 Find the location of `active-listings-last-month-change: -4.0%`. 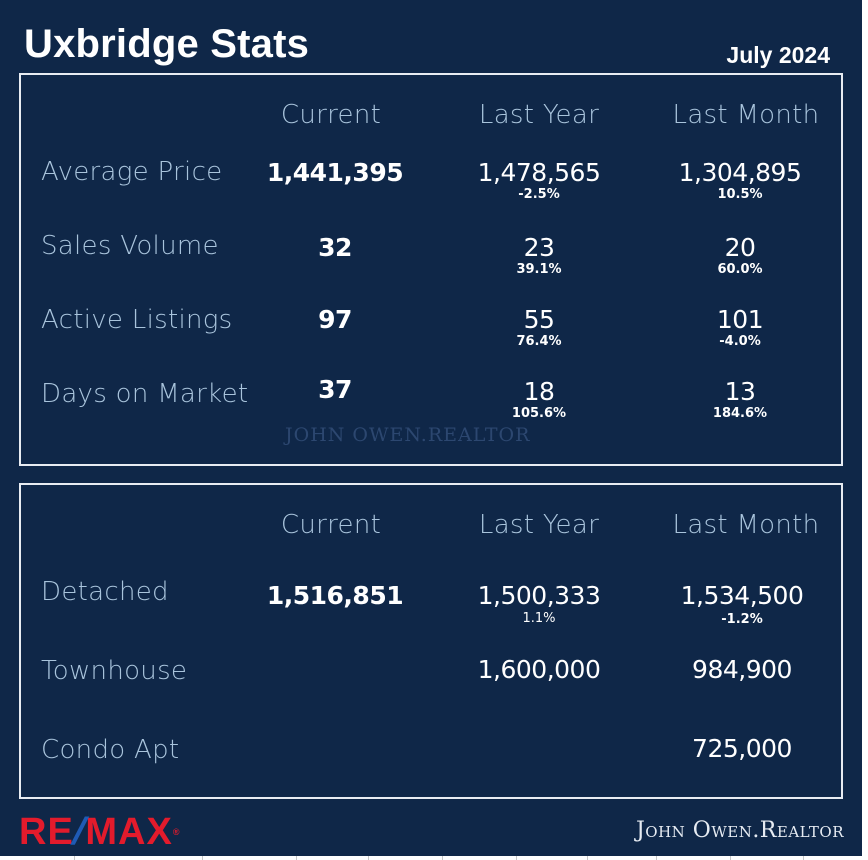

active-listings-last-month-change: -4.0% is located at coordinates (740, 341).